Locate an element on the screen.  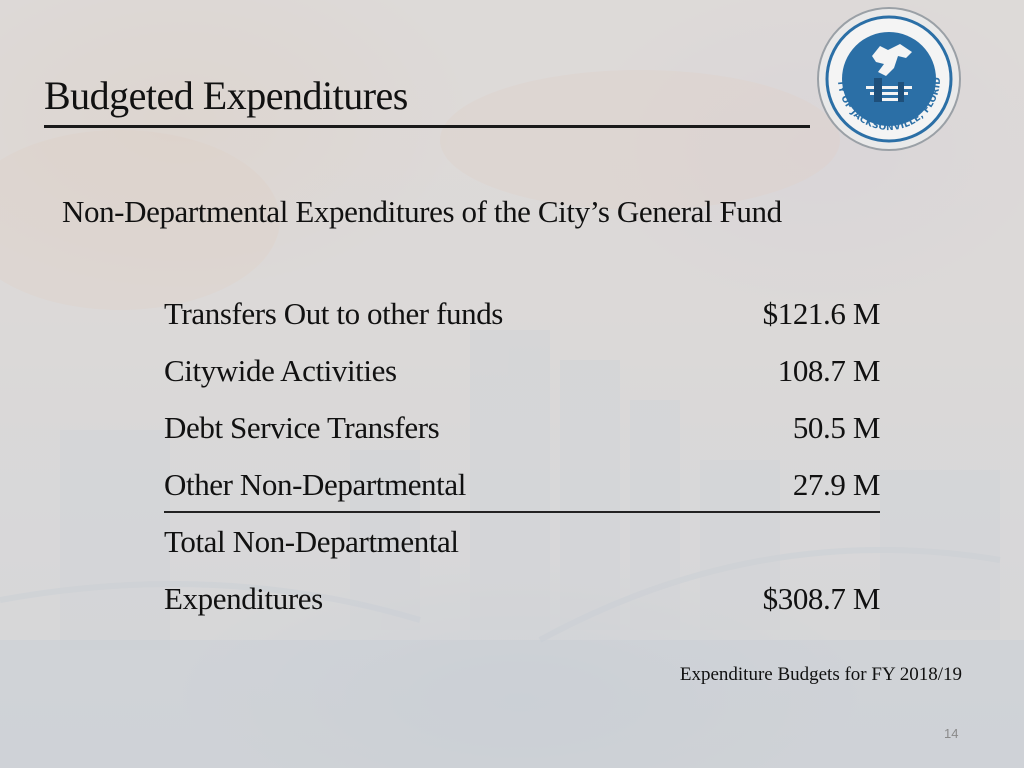
row-label: Transfers Out to other funds is located at coordinates (333, 313).